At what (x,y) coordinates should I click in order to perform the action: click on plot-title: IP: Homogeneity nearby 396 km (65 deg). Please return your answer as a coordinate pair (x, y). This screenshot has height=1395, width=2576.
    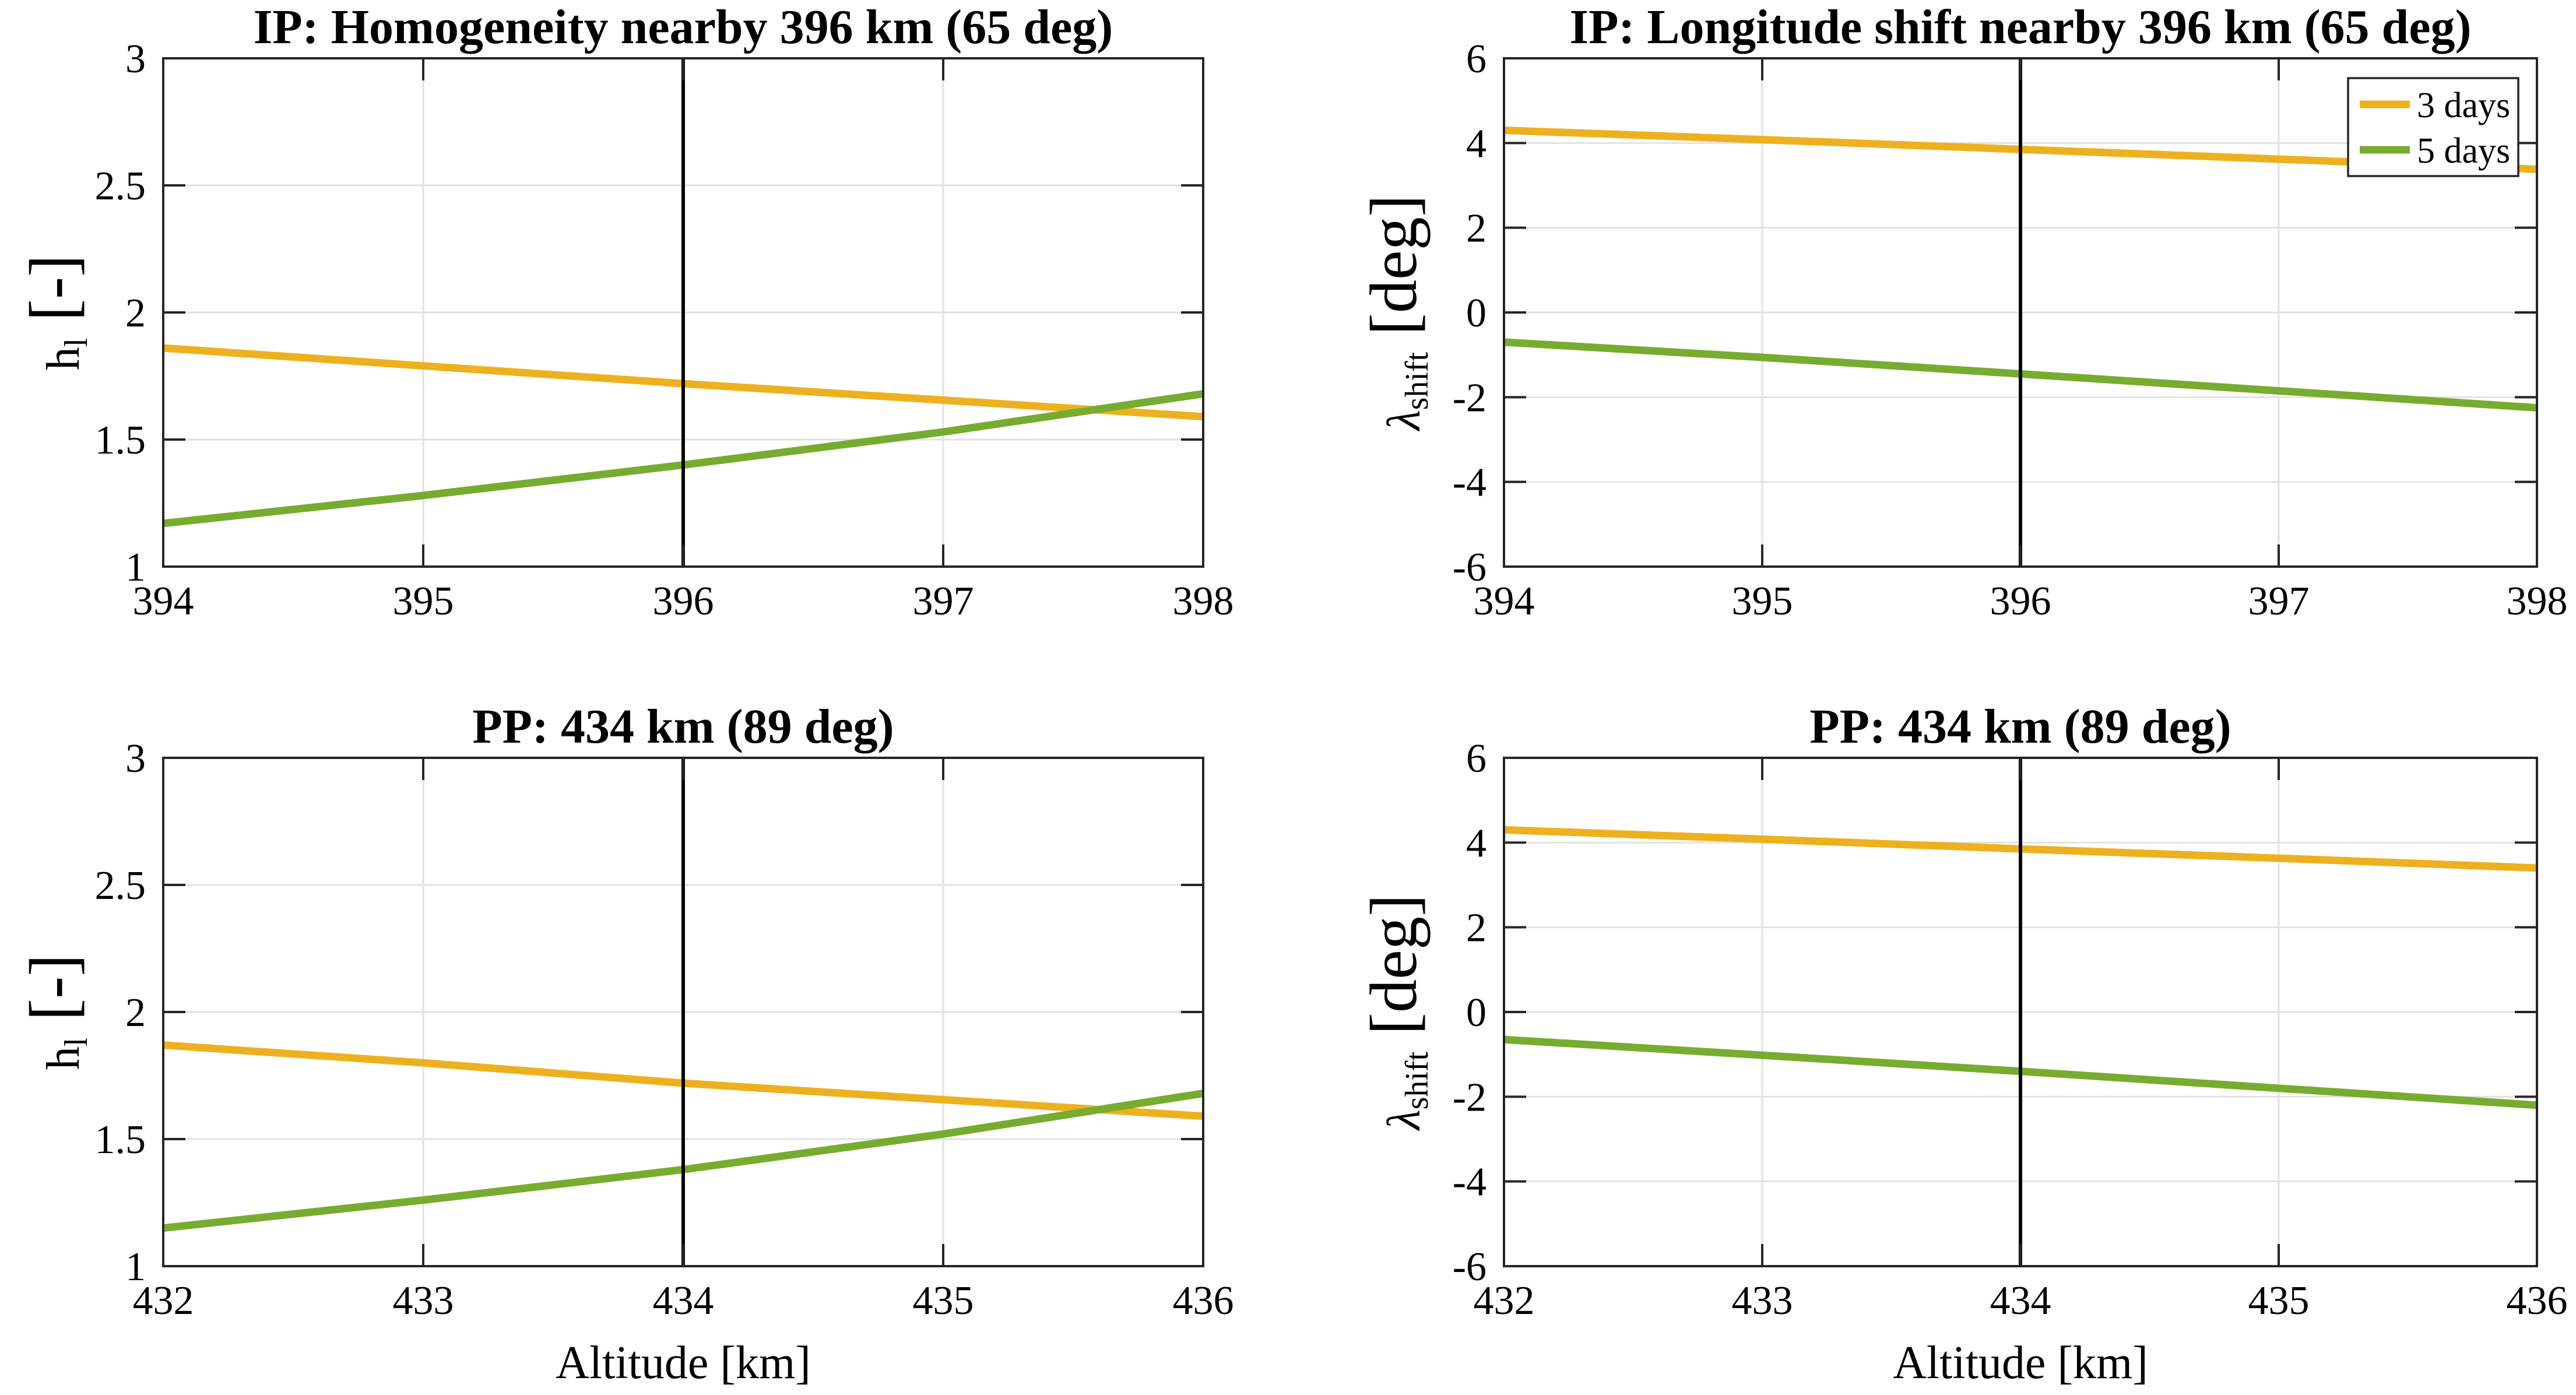
    Looking at the image, I should click on (683, 27).